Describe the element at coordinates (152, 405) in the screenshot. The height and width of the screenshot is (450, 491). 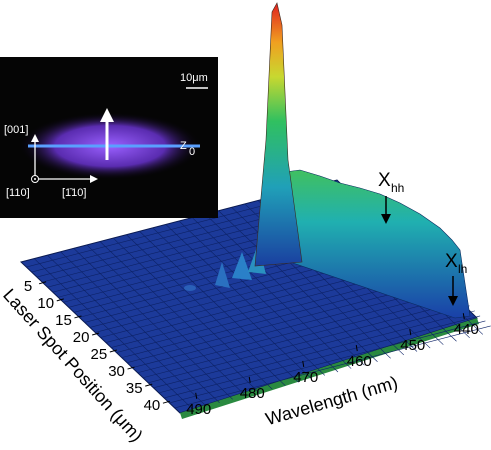
I see `y-tick-label: 40` at that location.